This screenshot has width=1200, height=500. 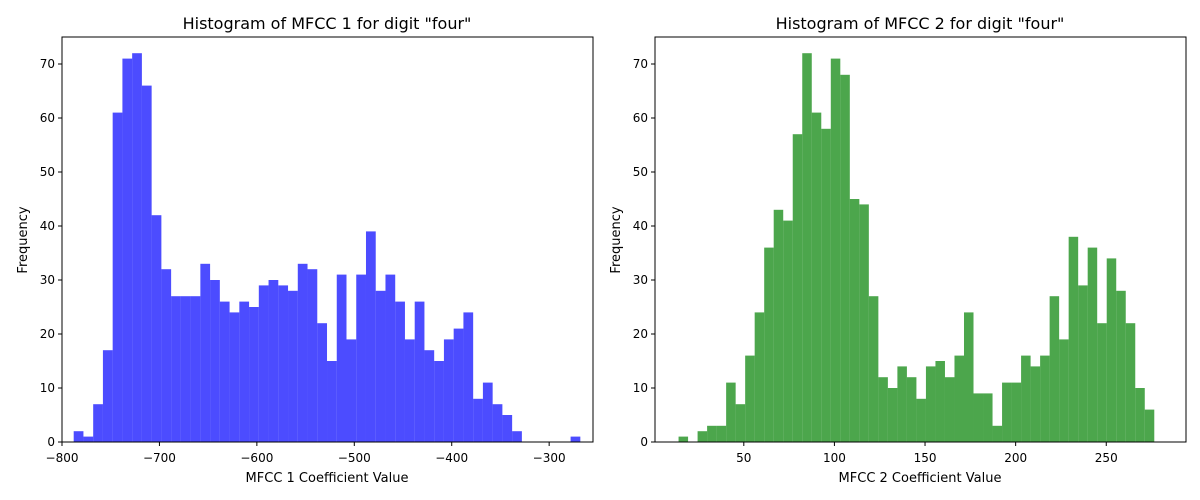 What do you see at coordinates (920, 478) in the screenshot?
I see `x-axis-label: MFCC 2 Coefficient Value` at bounding box center [920, 478].